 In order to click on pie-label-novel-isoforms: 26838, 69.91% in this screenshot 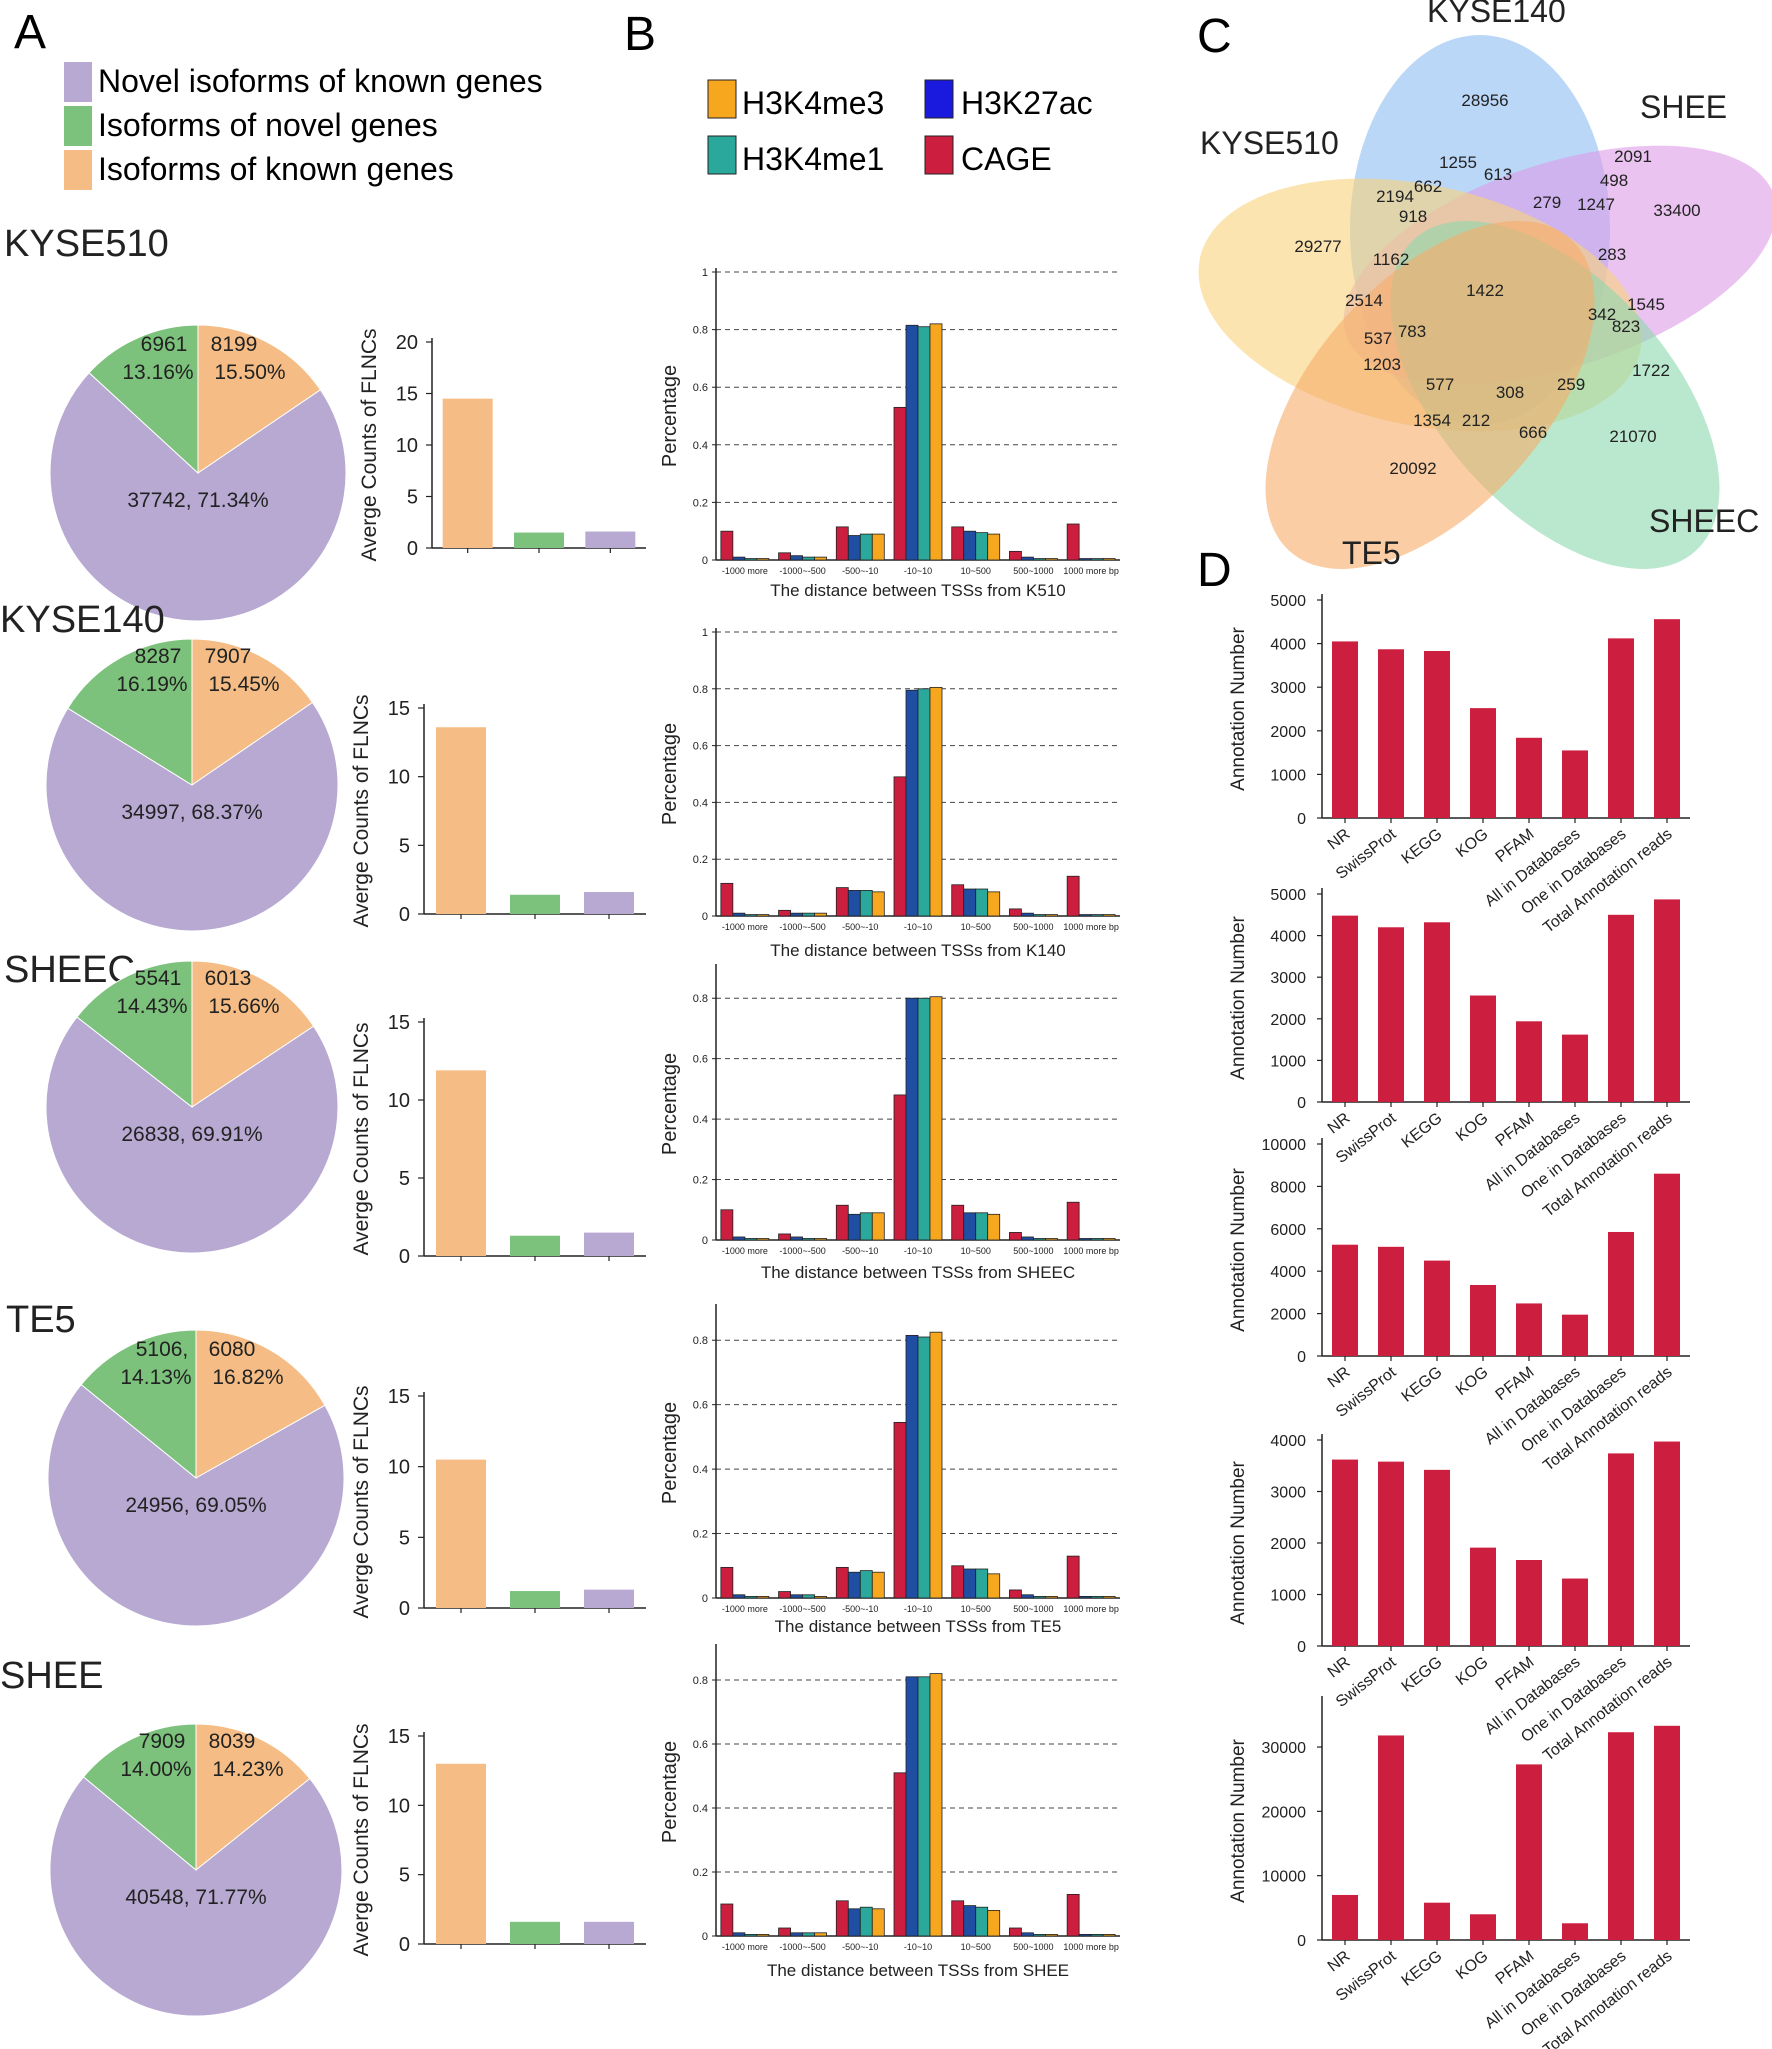, I will do `click(191, 1134)`.